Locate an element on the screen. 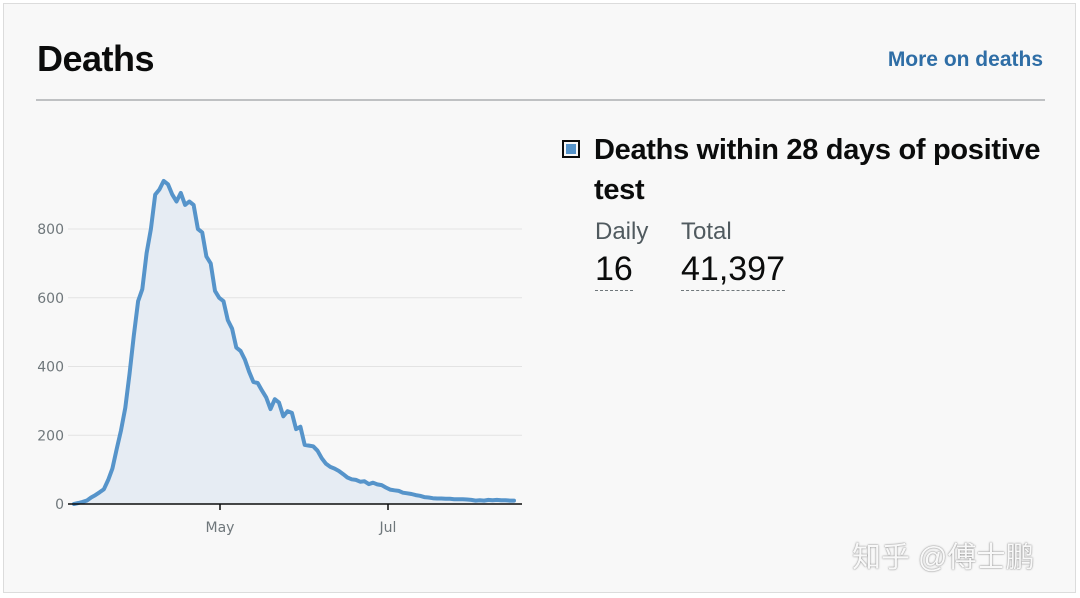 The width and height of the screenshot is (1080, 598). total-label: Total is located at coordinates (706, 231).